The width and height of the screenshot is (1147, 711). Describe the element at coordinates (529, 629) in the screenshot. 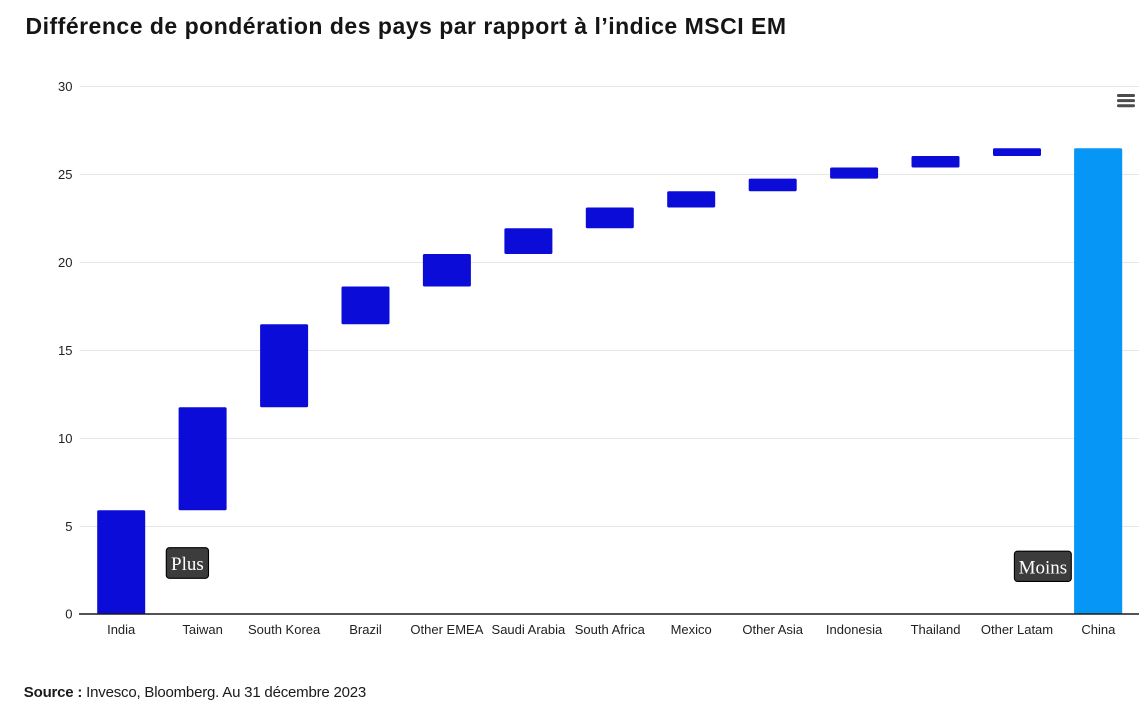

I see `svg-text: Saudi Arabia` at that location.